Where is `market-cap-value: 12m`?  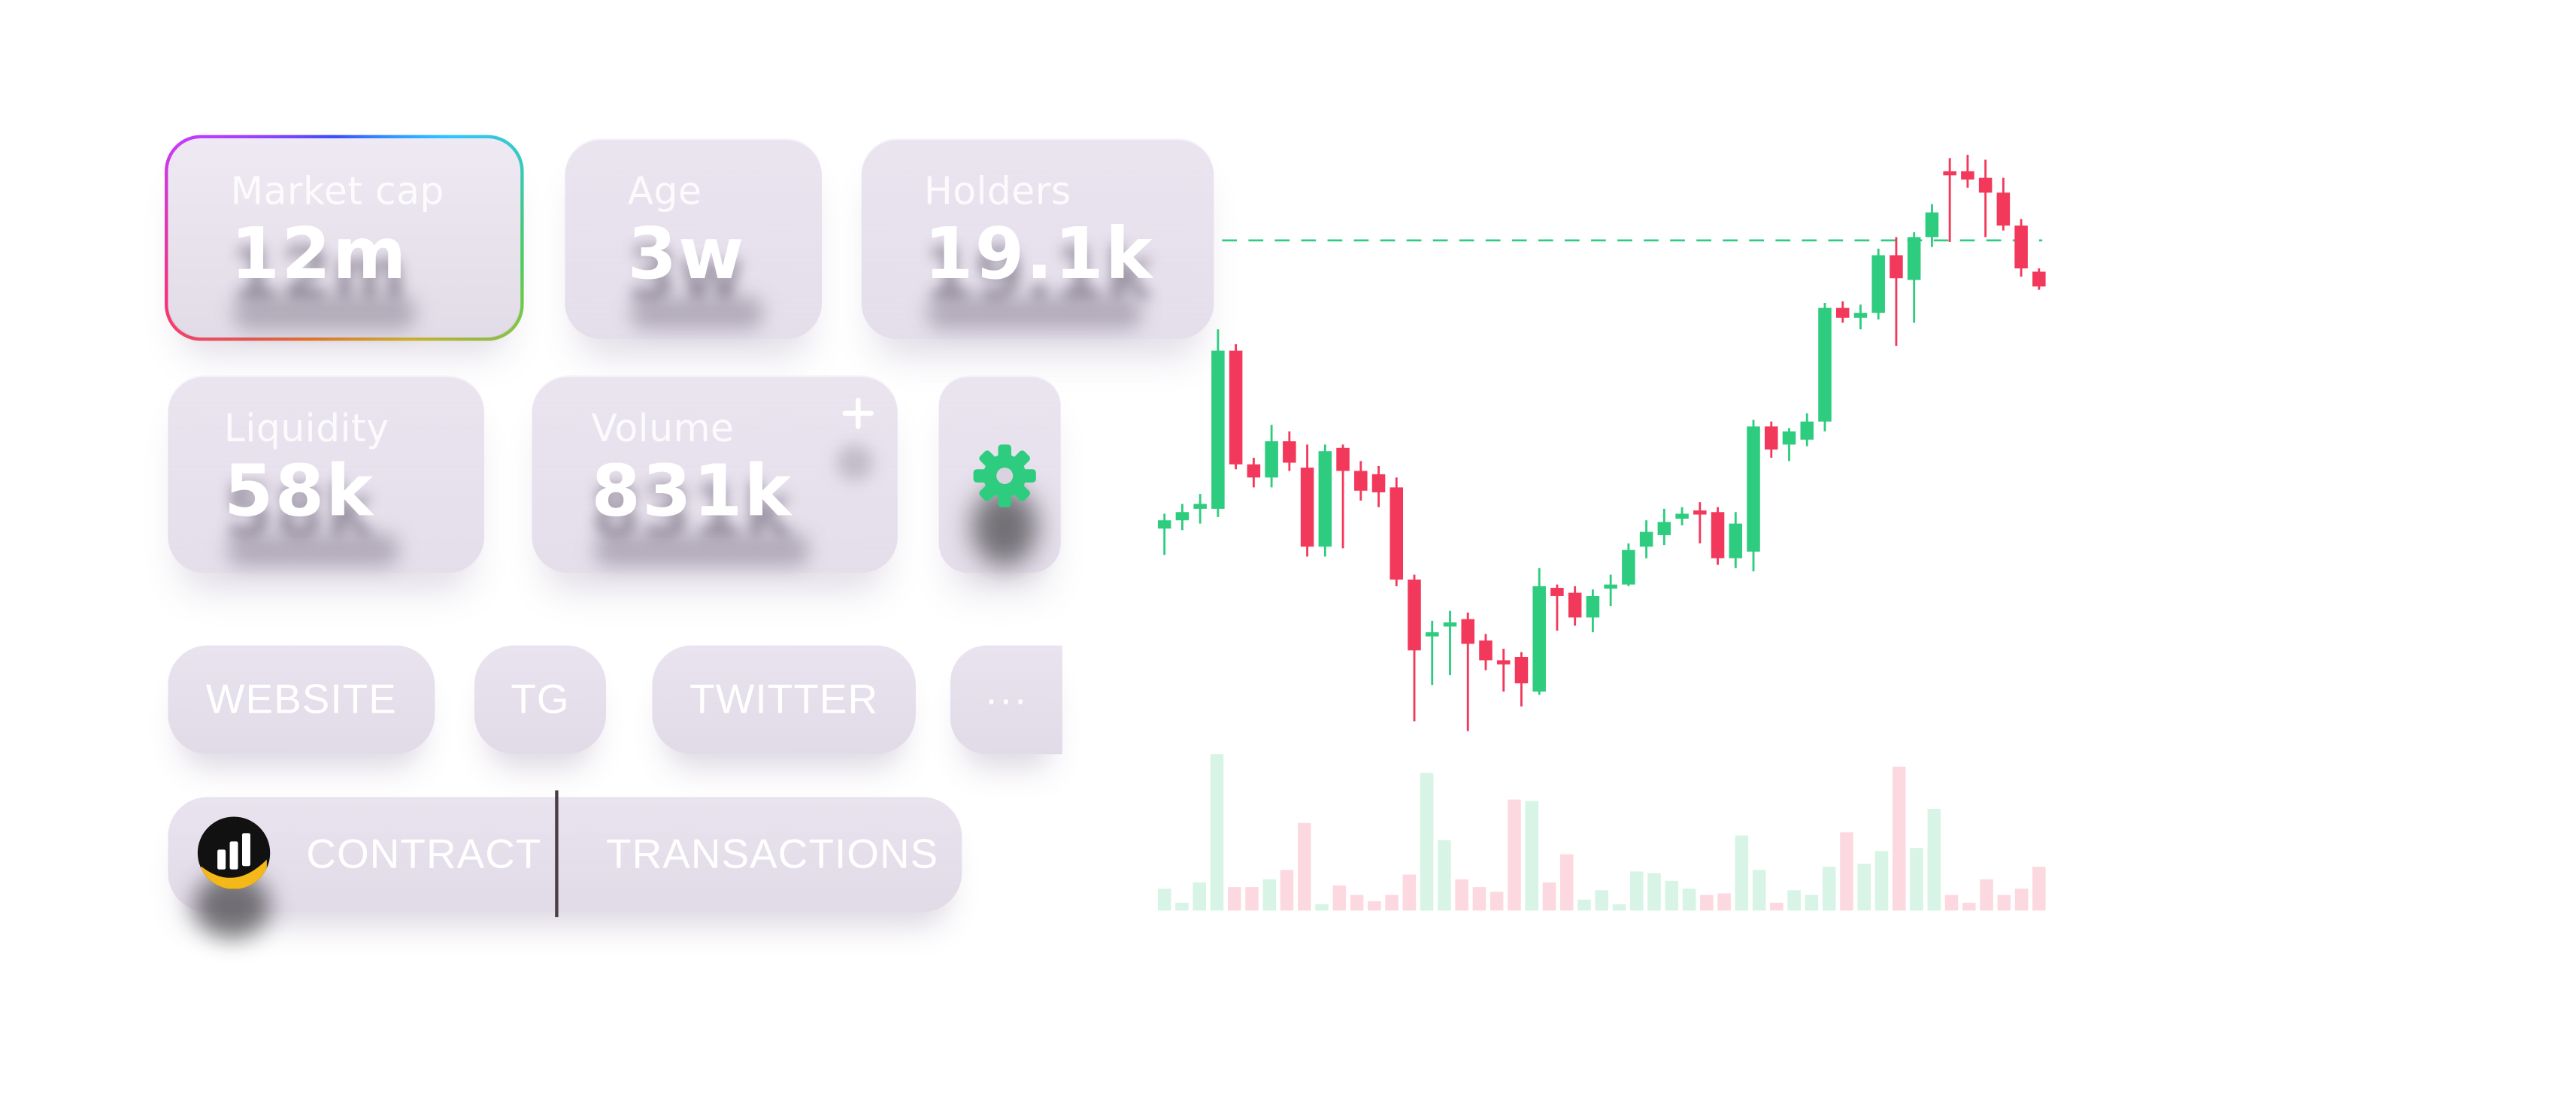
market-cap-value: 12m is located at coordinates (319, 255).